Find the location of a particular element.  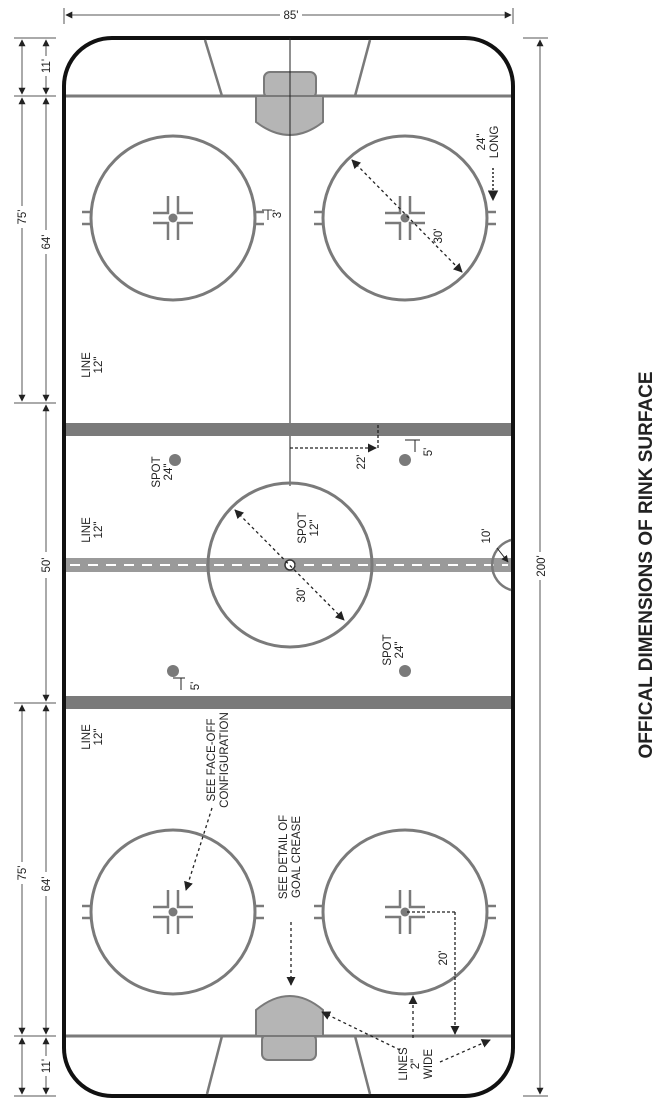

trapezoid-top-right is located at coordinates (362, 68).